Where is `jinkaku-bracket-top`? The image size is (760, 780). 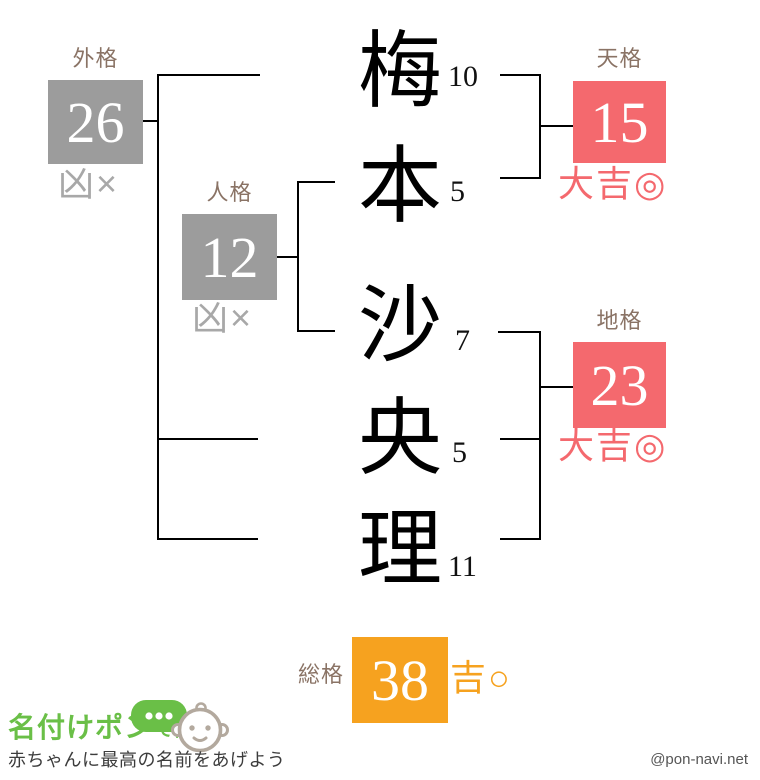 jinkaku-bracket-top is located at coordinates (316, 182).